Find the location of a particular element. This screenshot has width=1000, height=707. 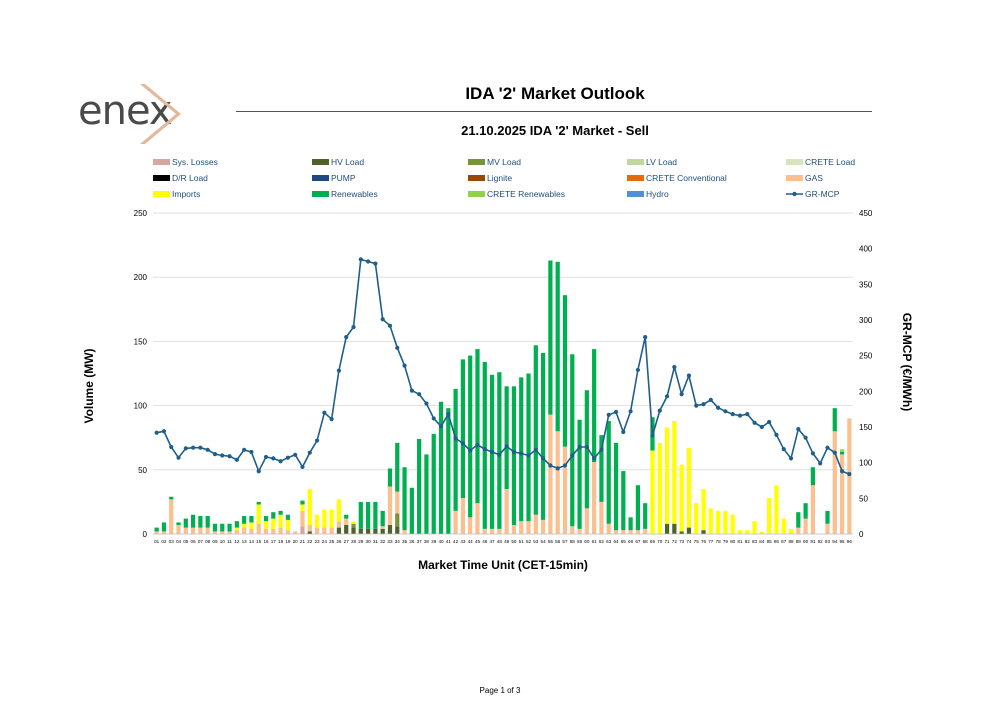

legend-item: Renewables is located at coordinates (345, 194).